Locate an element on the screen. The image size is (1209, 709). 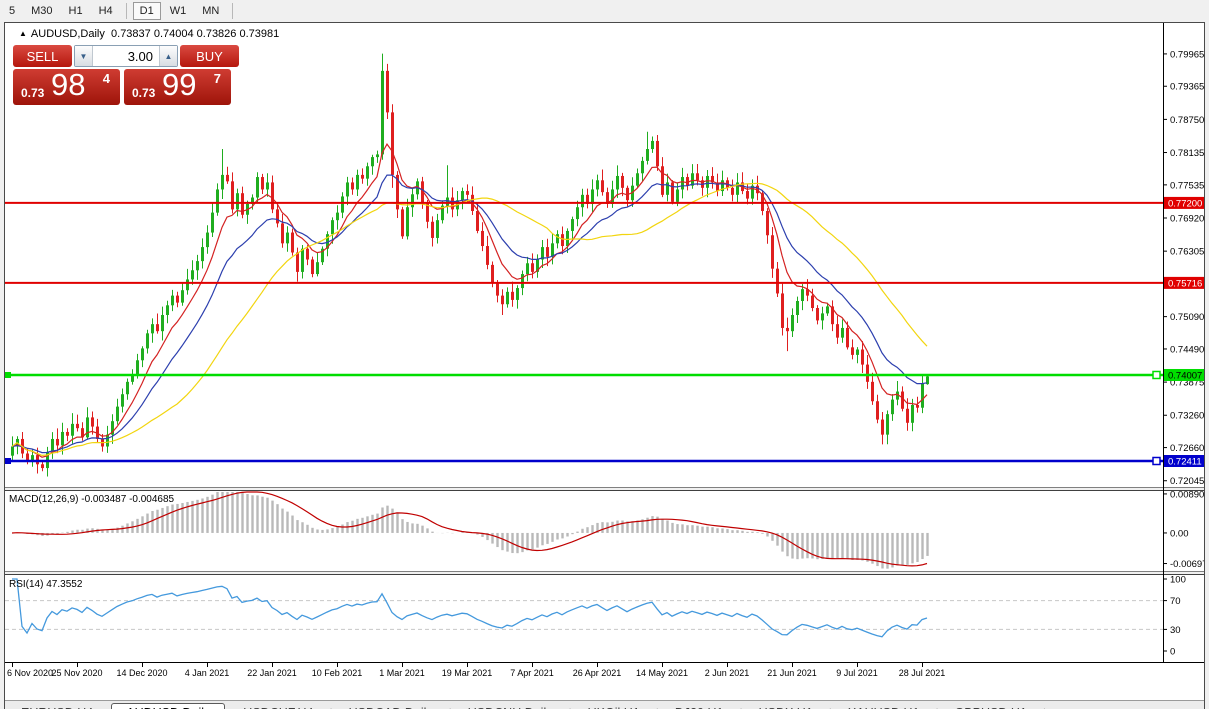
rsi-tick-label: 30 is located at coordinates (1175, 630).